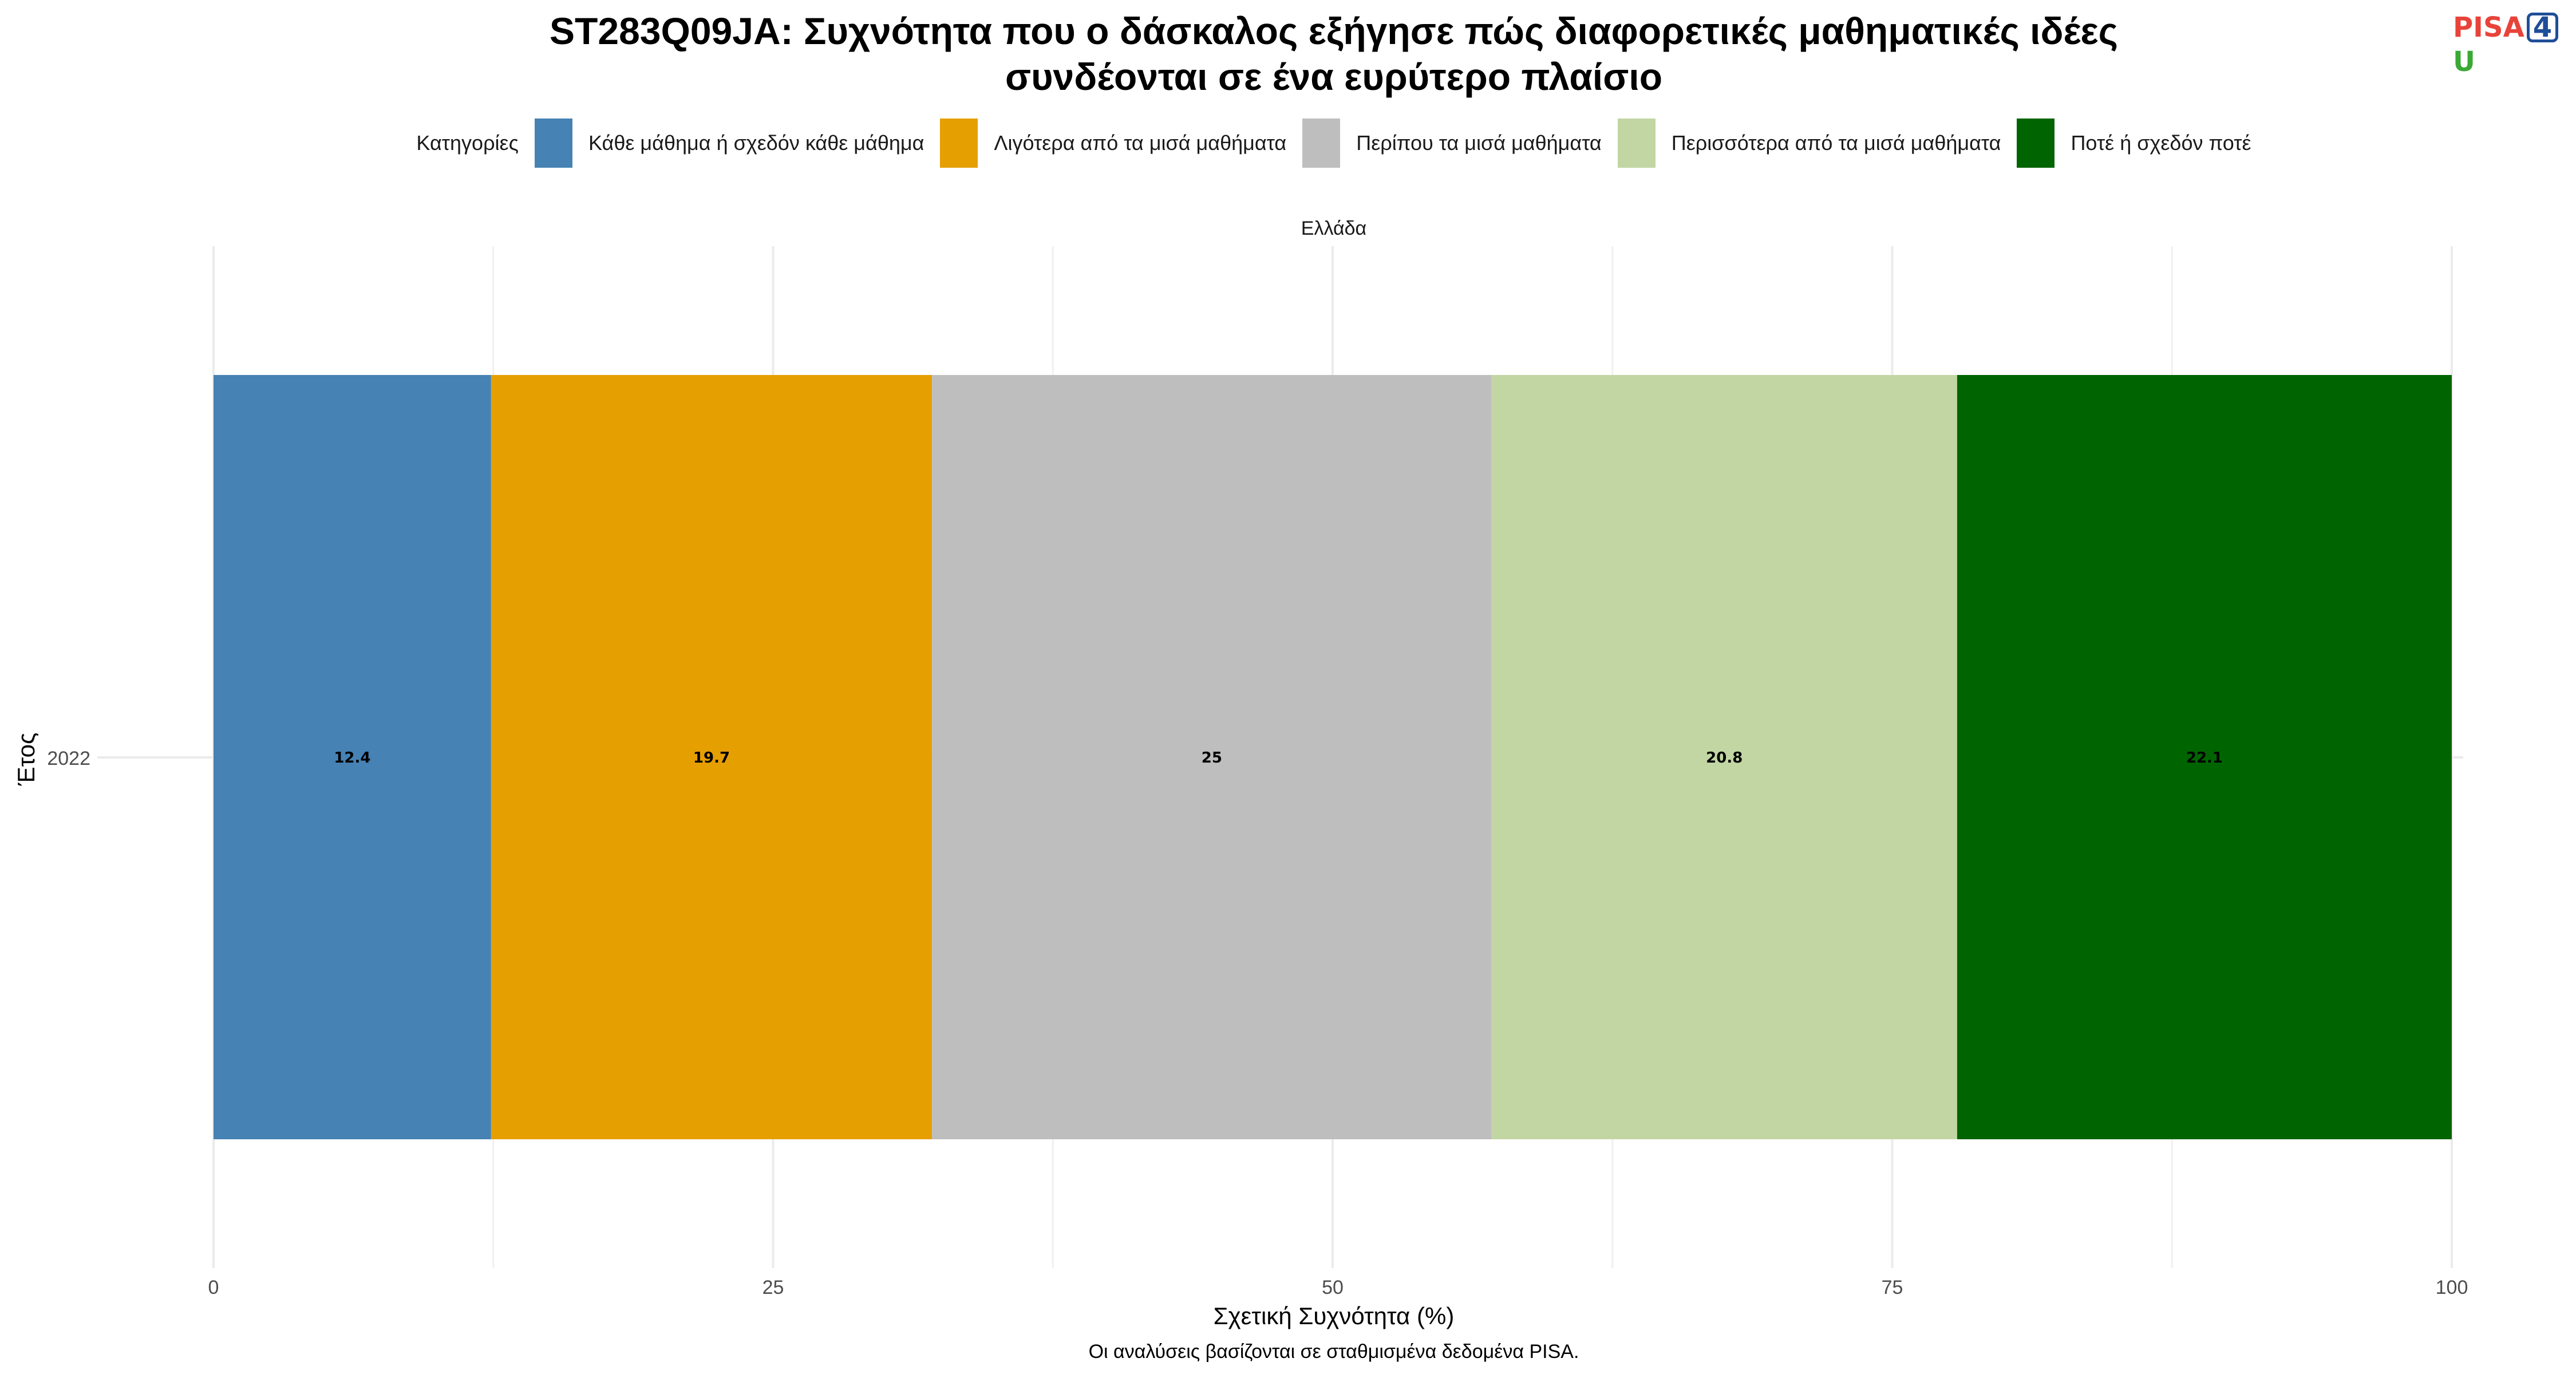 The width and height of the screenshot is (2576, 1374). What do you see at coordinates (1140, 143) in the screenshot?
I see `legend-label: Λιγότερα από τα μισά μαθήματα` at bounding box center [1140, 143].